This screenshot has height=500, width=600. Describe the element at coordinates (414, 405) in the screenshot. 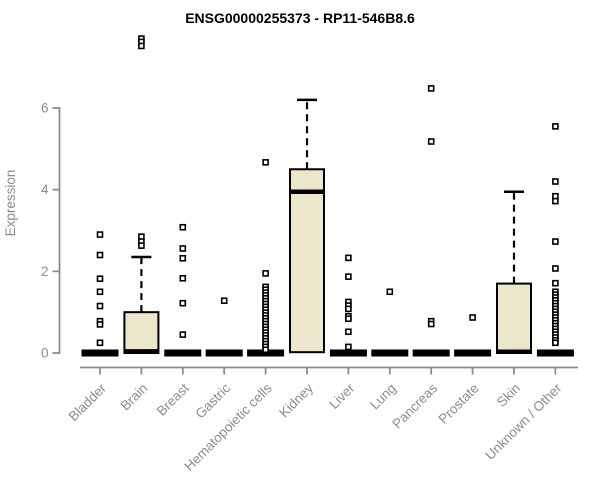

I see `x-tick-label-pancreas: Pancreas` at that location.